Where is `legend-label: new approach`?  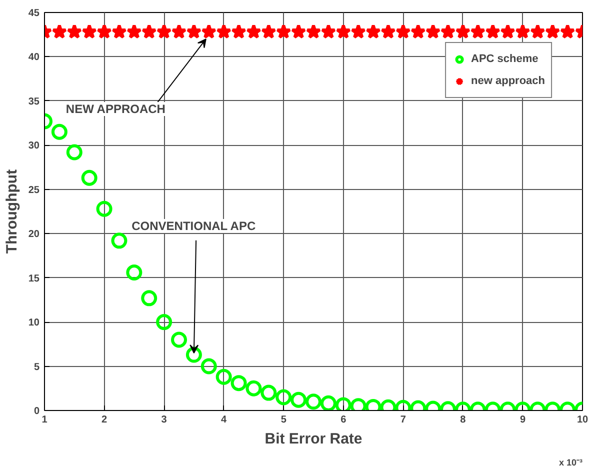
legend-label: new approach is located at coordinates (508, 81).